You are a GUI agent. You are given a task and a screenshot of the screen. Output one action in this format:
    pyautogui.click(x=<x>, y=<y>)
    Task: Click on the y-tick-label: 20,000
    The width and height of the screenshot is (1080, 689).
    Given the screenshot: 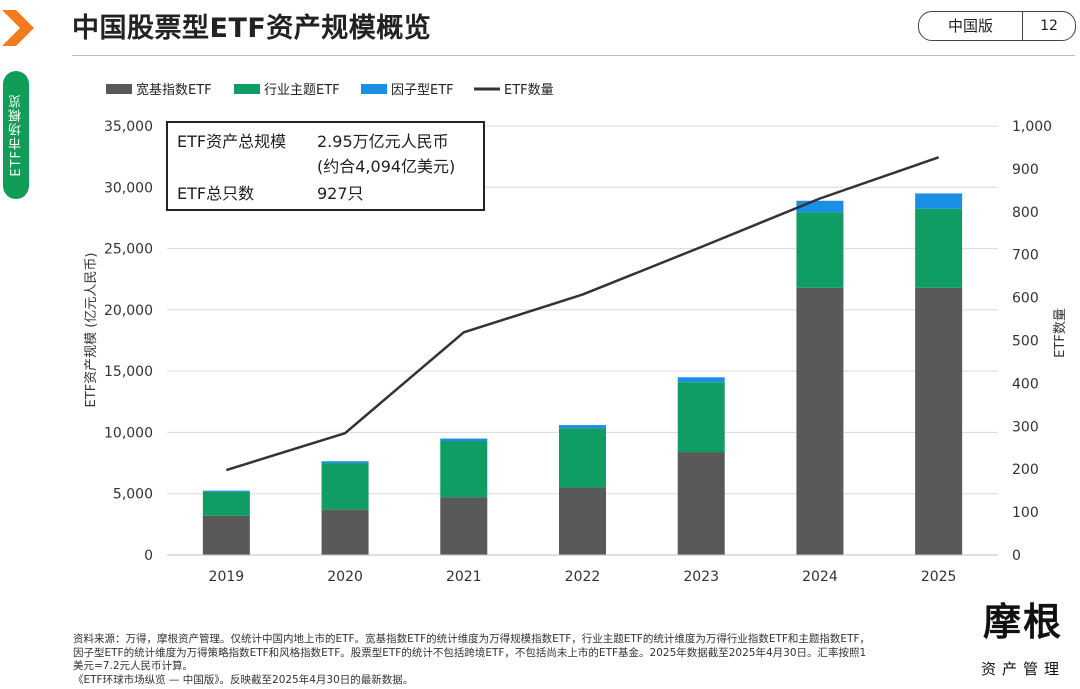 What is the action you would take?
    pyautogui.click(x=128, y=311)
    